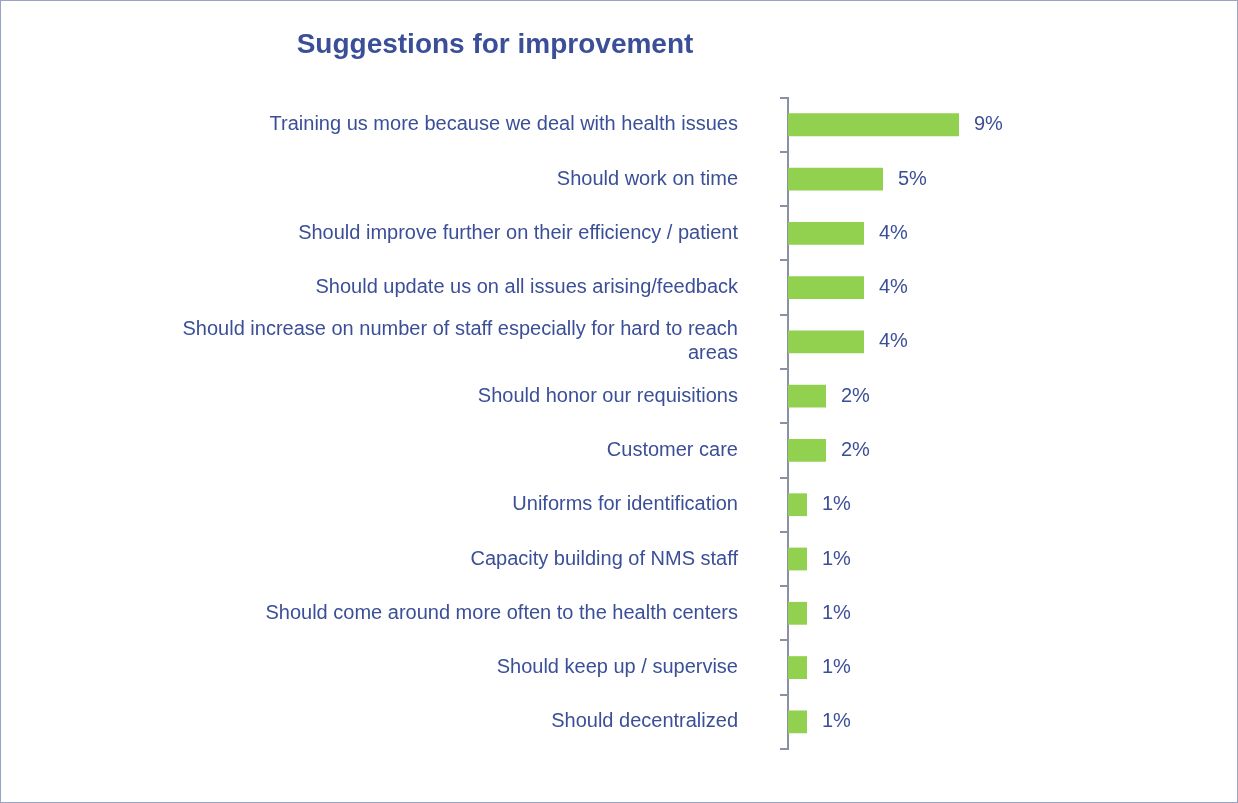  What do you see at coordinates (495, 43) in the screenshot?
I see `text: Suggestions for improvement` at bounding box center [495, 43].